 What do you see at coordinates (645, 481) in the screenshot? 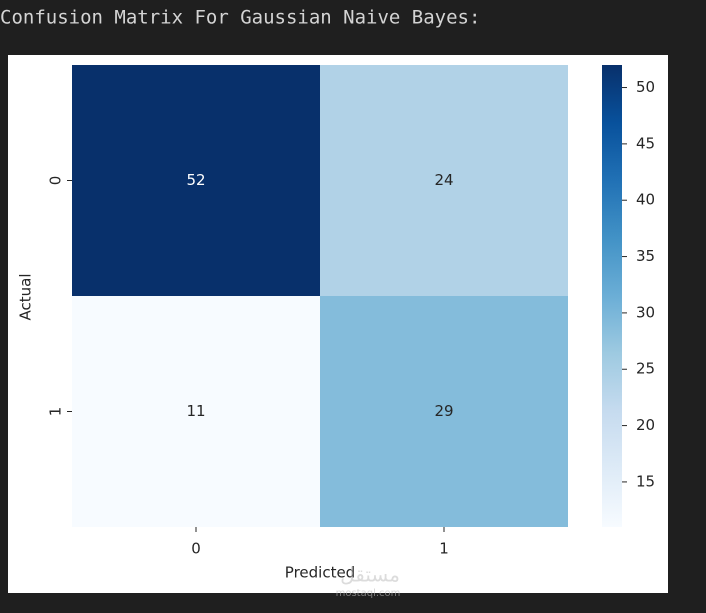
I see `colorbar-tick-label: 15` at bounding box center [645, 481].